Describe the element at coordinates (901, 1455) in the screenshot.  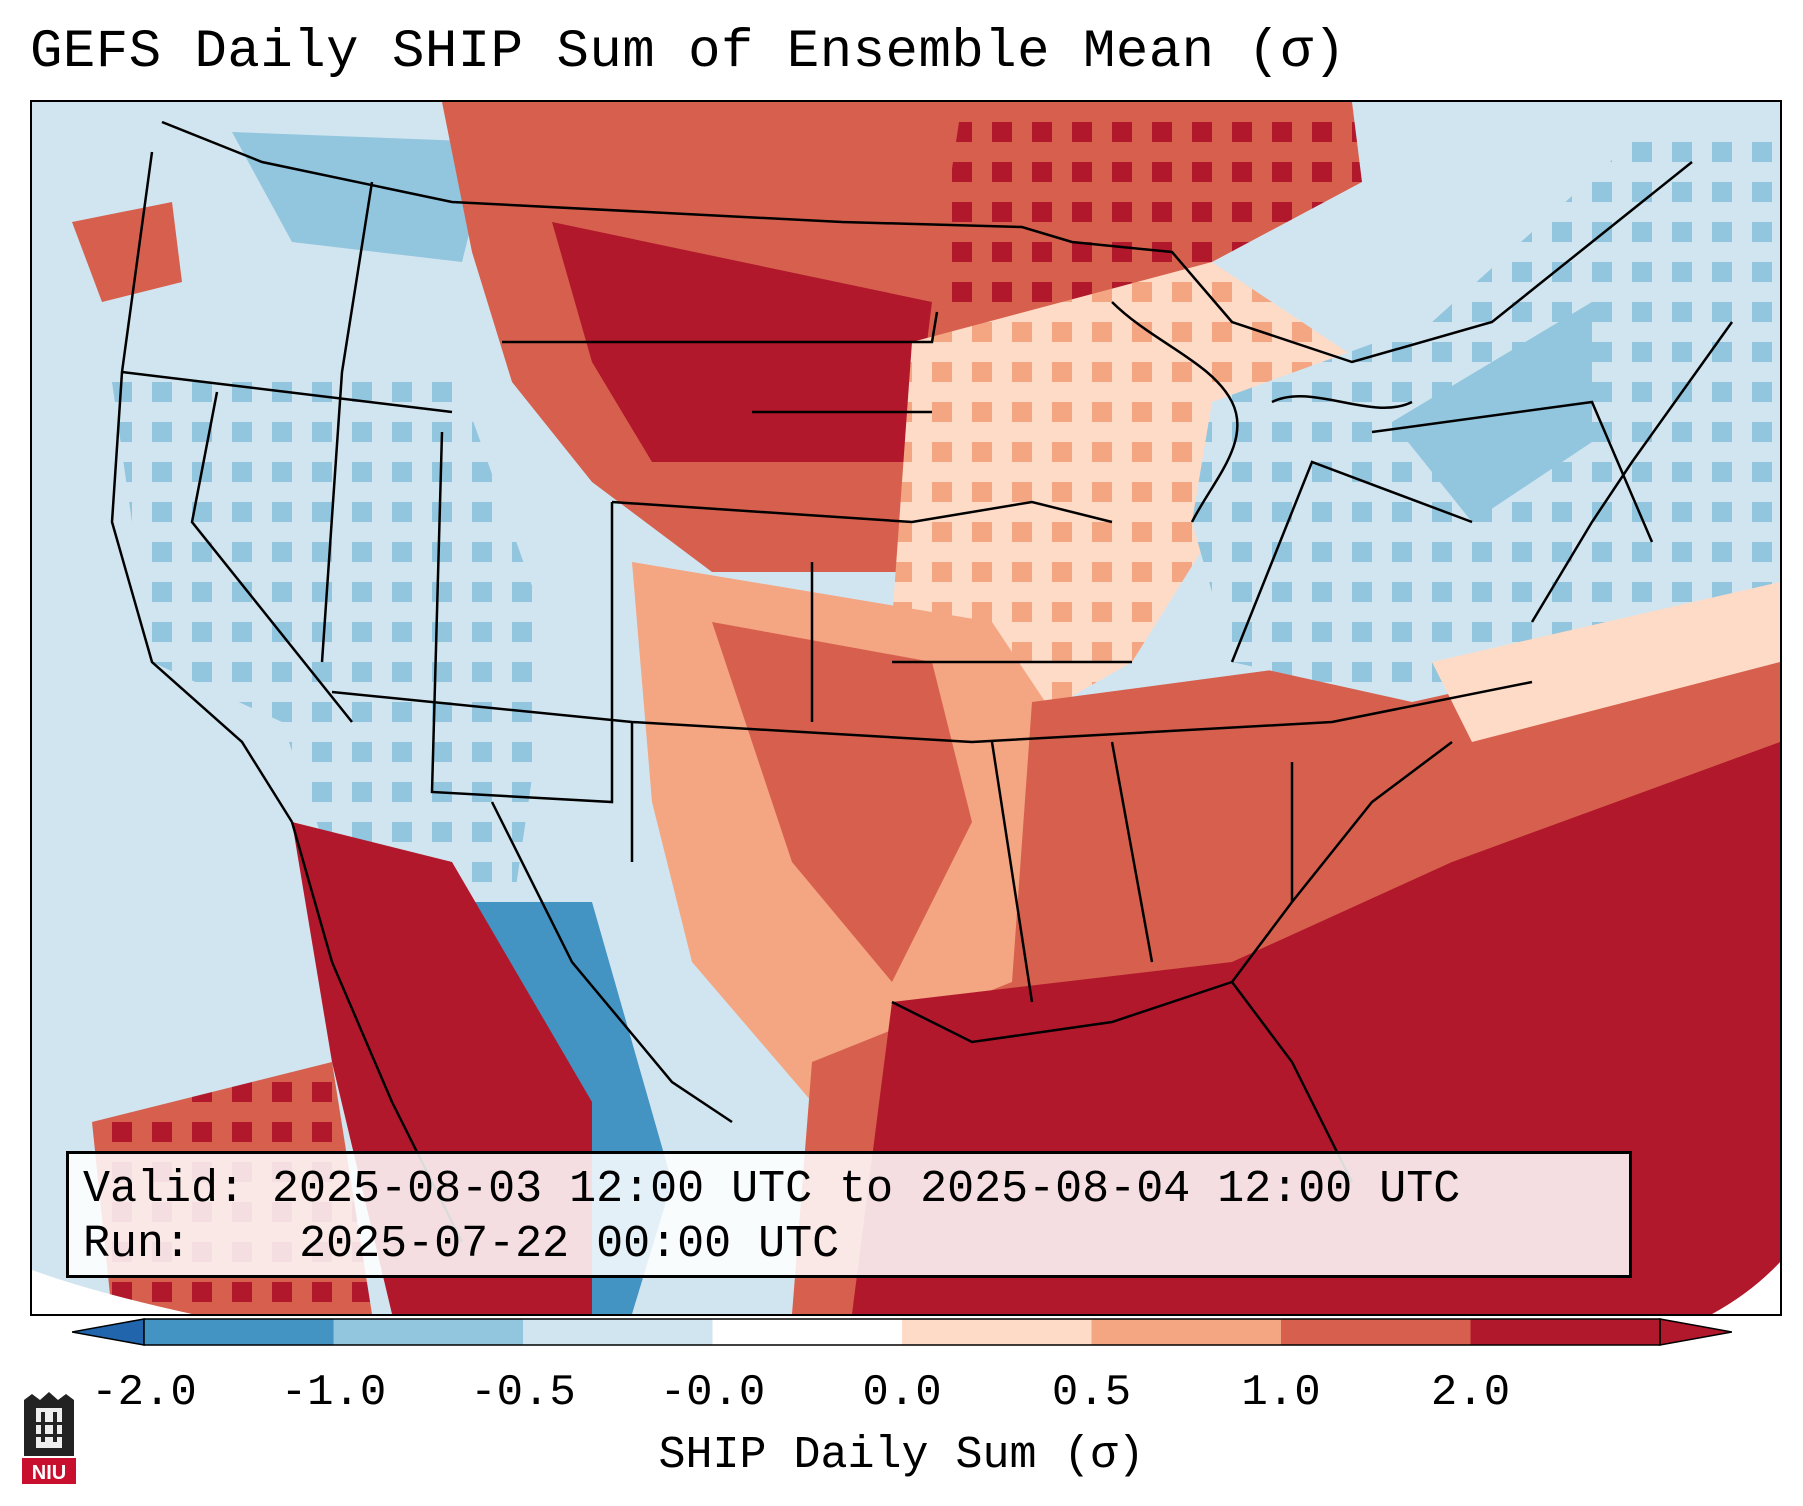
I see `colorbar-label: SHIP Daily Sum (σ)` at that location.